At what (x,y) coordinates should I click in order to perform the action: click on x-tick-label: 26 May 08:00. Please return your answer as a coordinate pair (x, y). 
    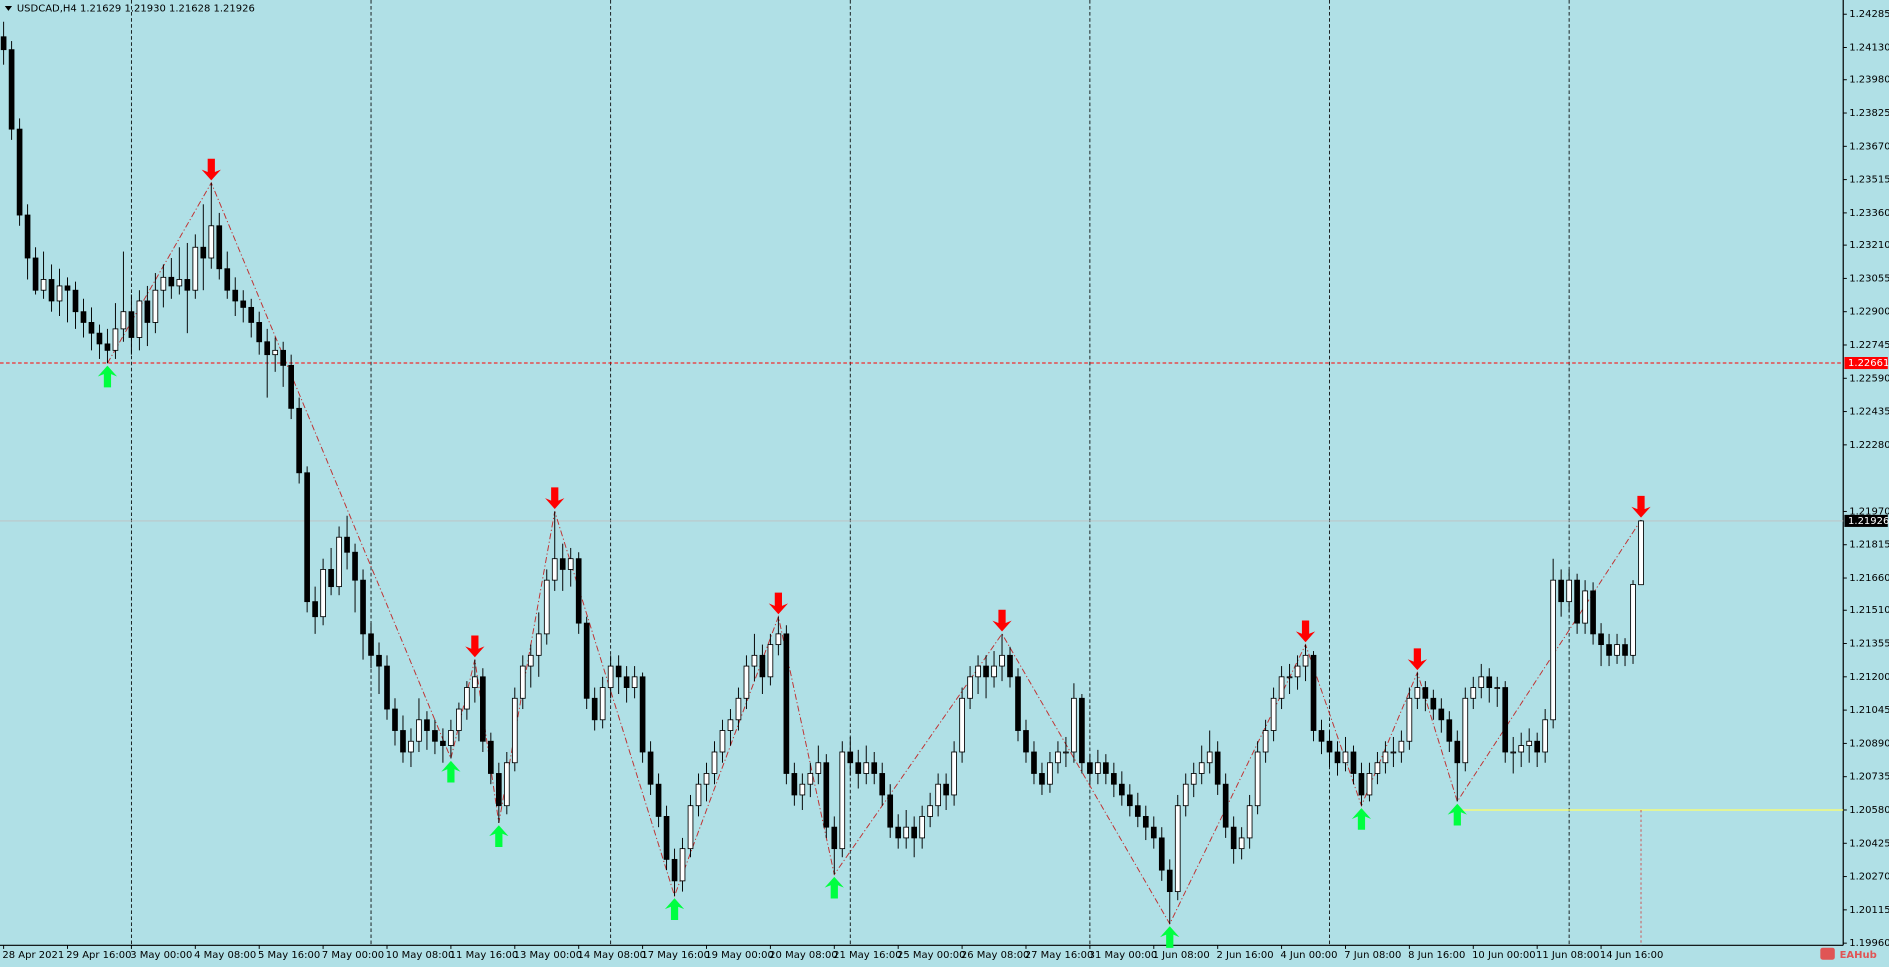
    Looking at the image, I should click on (995, 955).